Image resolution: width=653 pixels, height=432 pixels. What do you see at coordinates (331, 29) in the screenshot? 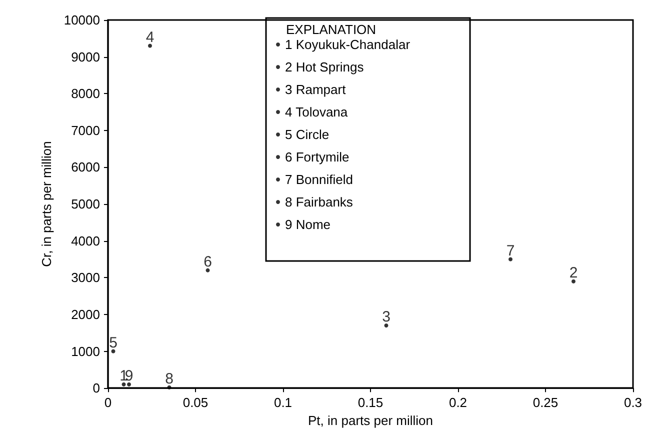
I see `legend-title: EXPLANATION` at bounding box center [331, 29].